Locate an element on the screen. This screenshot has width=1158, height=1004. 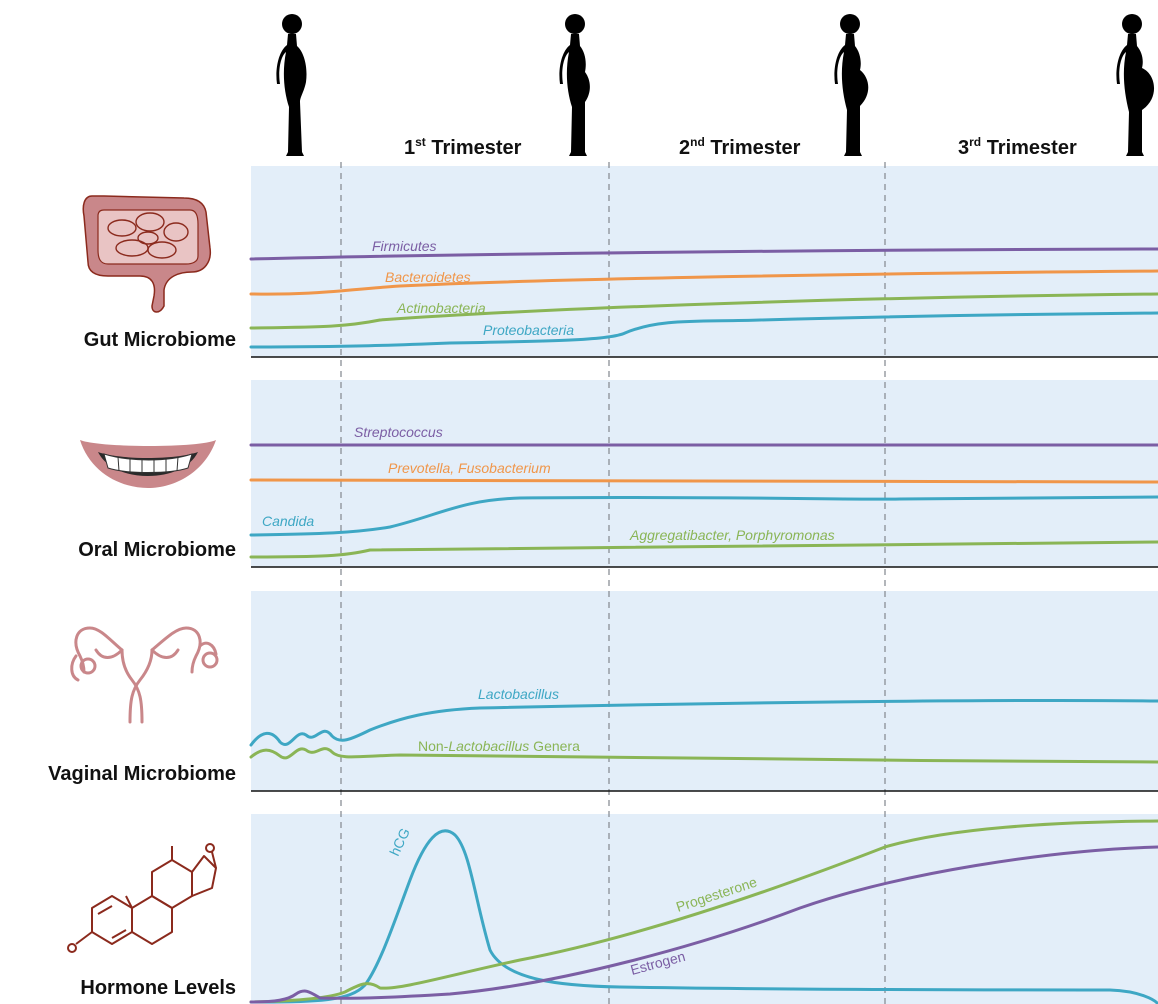
vaginal-row-label: Vaginal Microbiome is located at coordinates (142, 774).